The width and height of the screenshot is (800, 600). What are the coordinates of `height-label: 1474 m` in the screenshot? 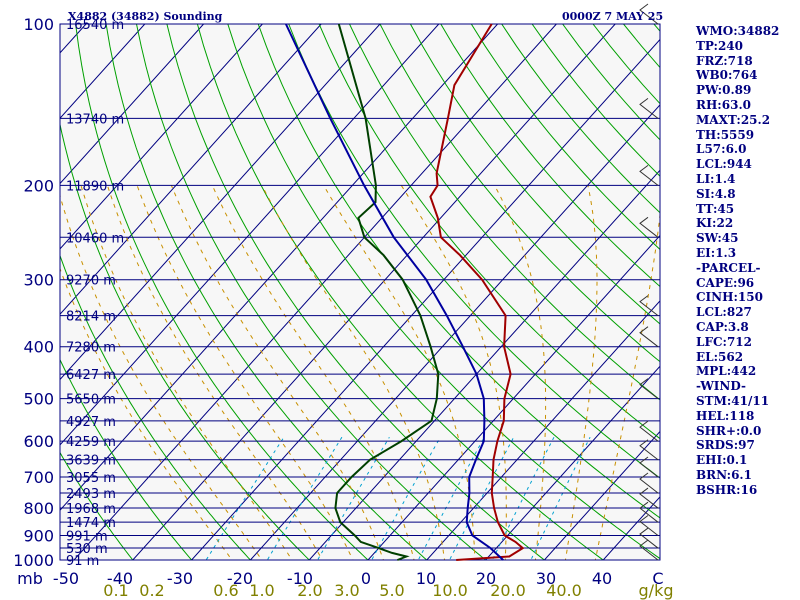 It's located at (91, 523).